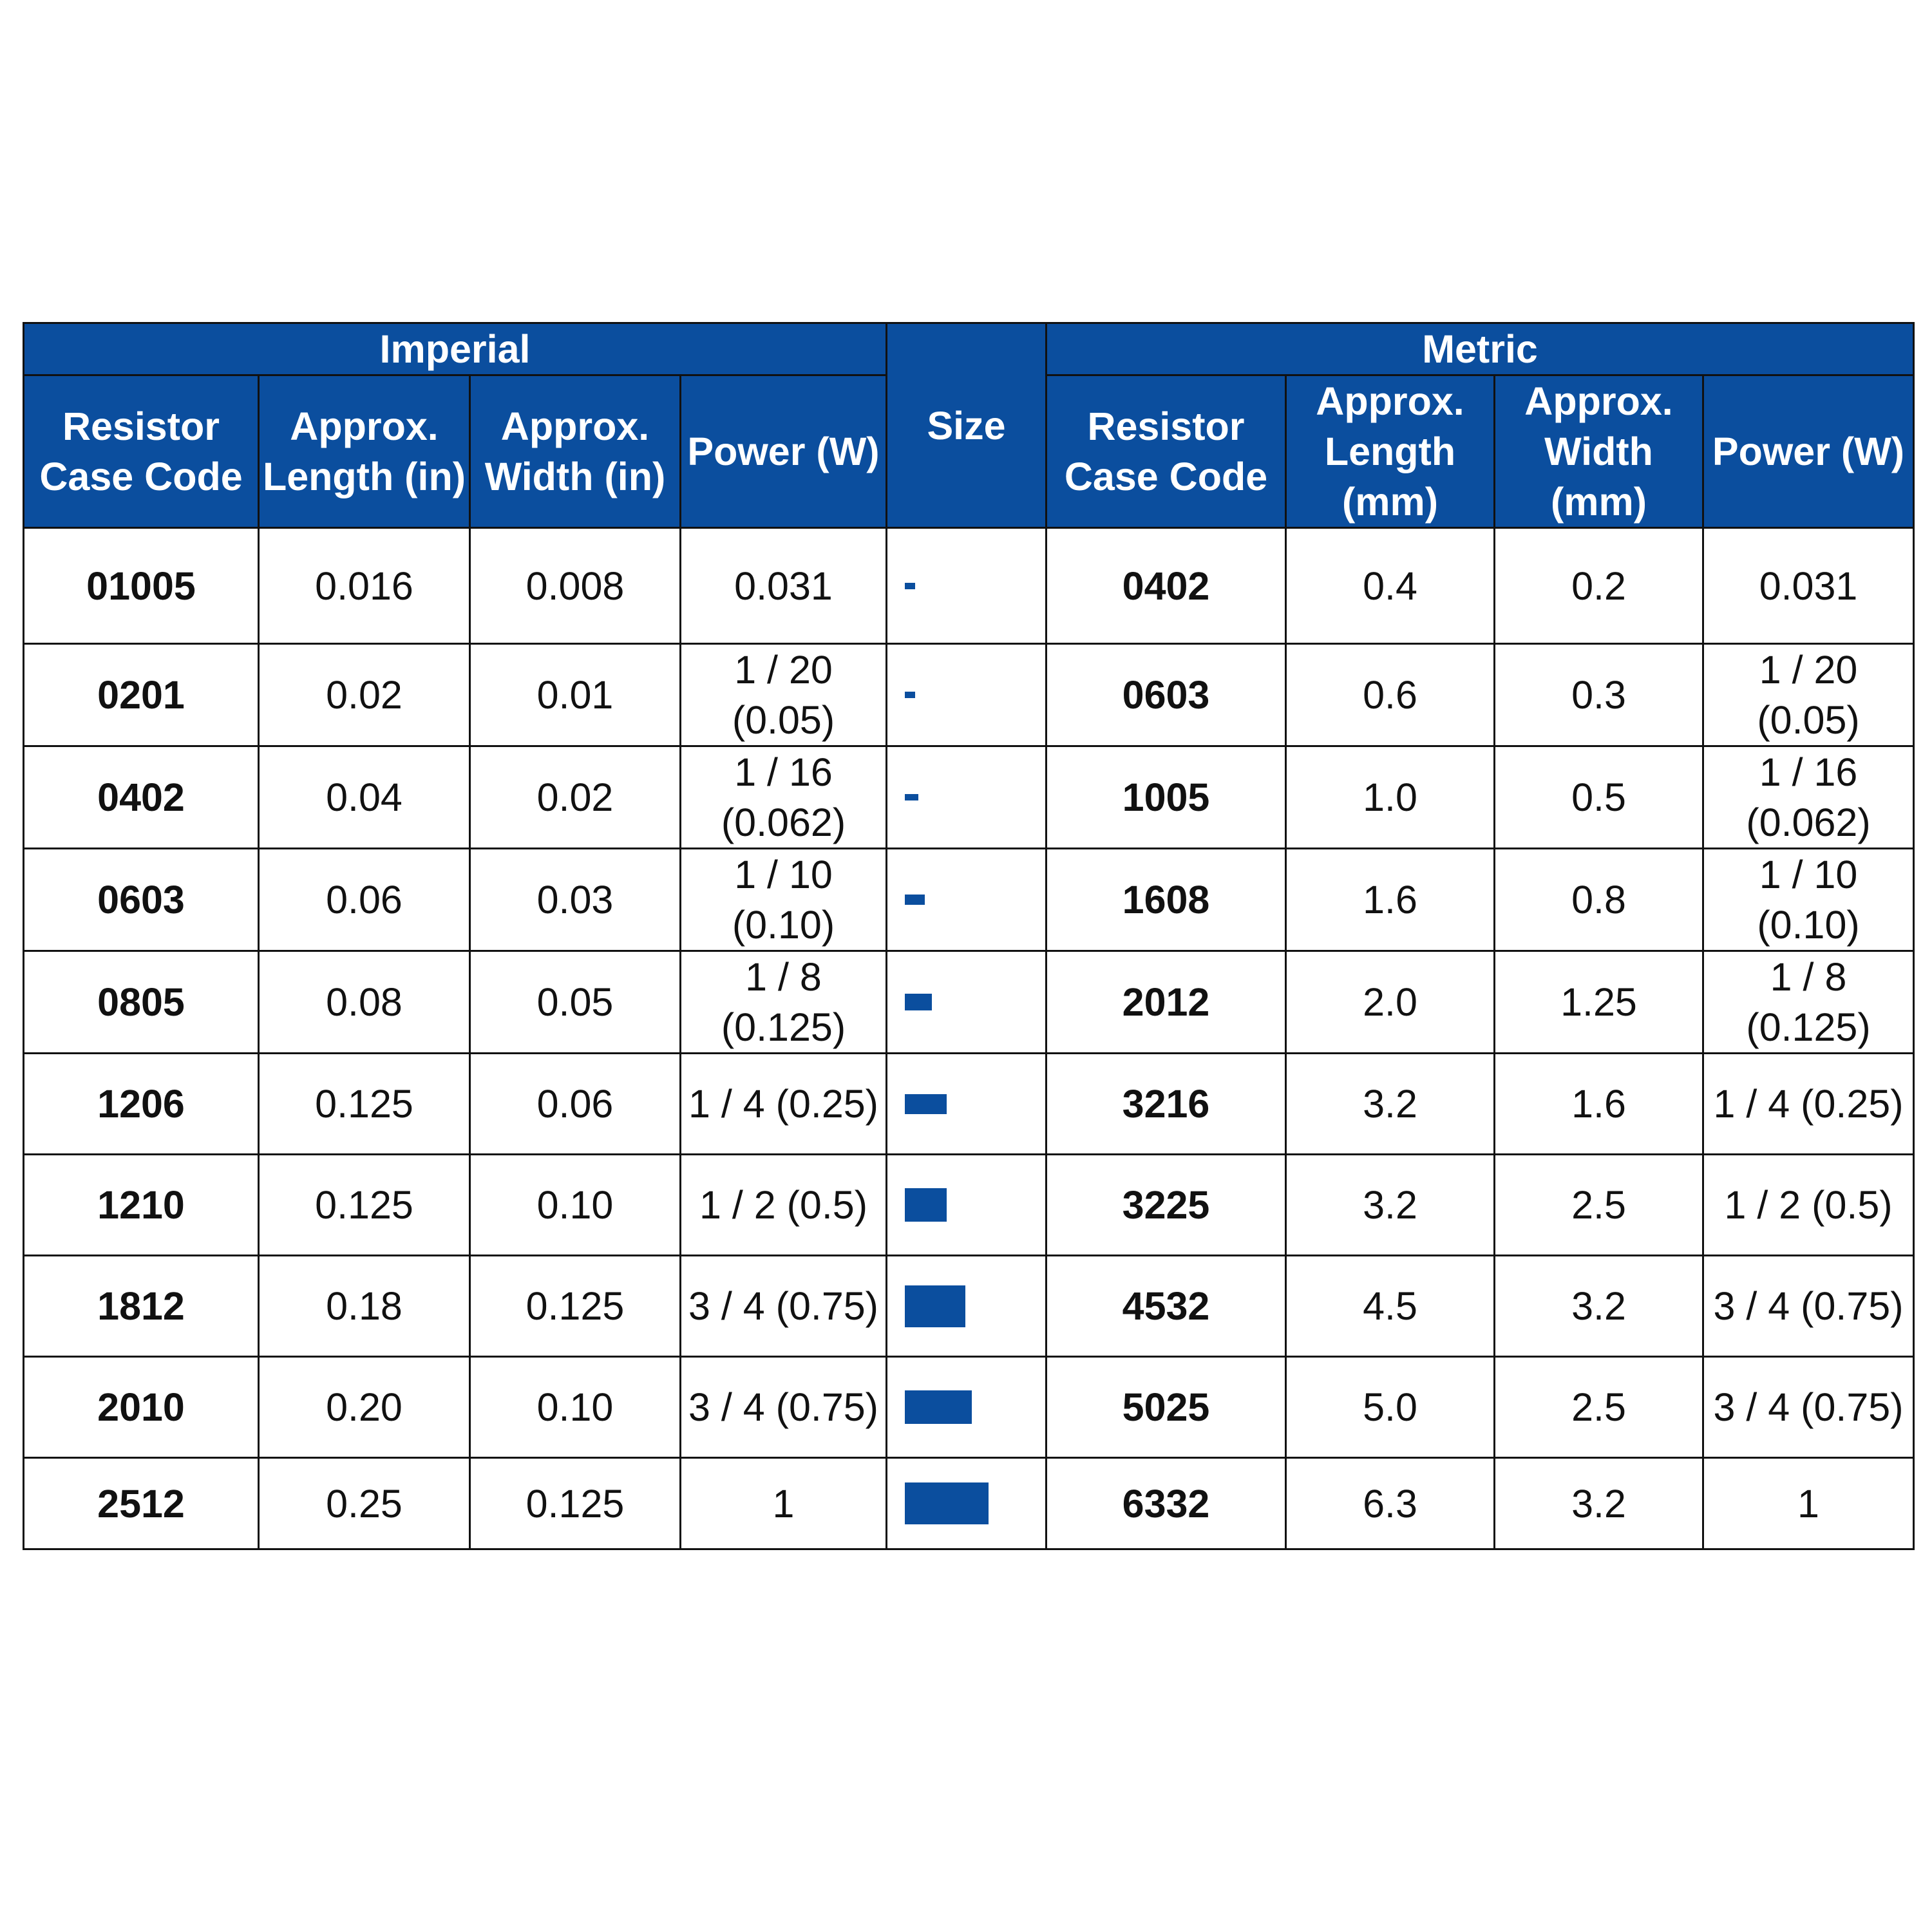  What do you see at coordinates (1166, 797) in the screenshot?
I see `metric-case-code-cell: 1005` at bounding box center [1166, 797].